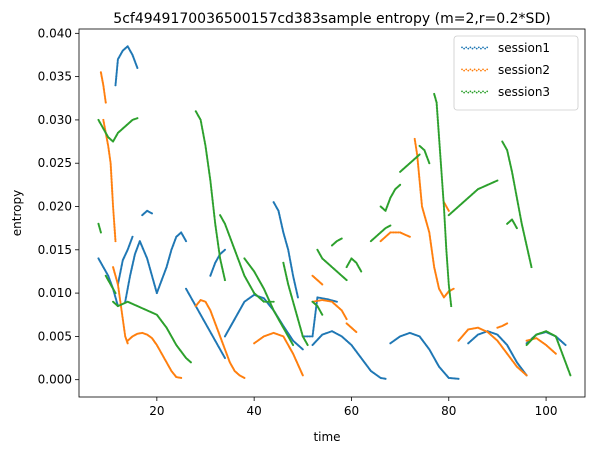  What do you see at coordinates (351, 411) in the screenshot?
I see `x-tick-label: 60` at bounding box center [351, 411].